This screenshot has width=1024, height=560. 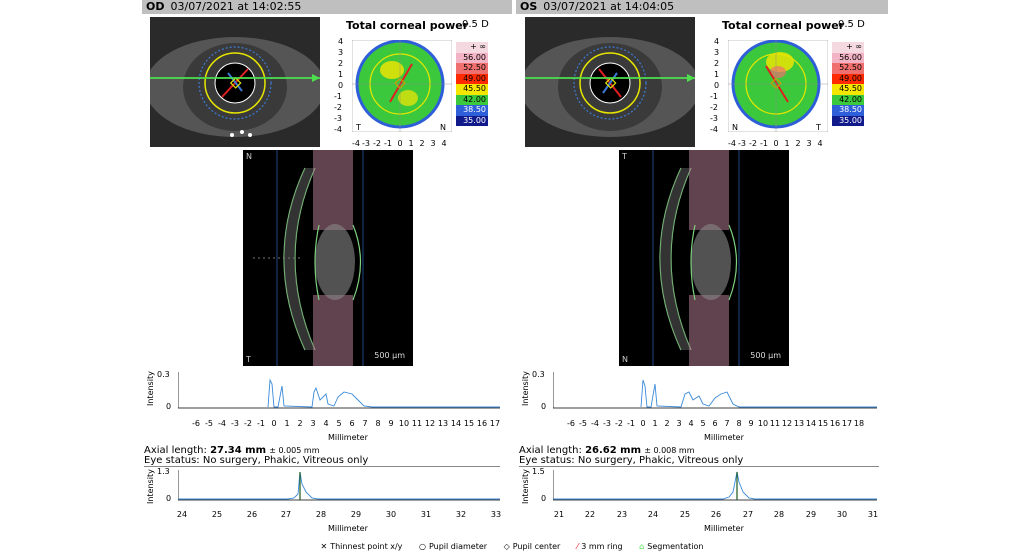 I want to click on os-map-title: Total corneal power, so click(x=783, y=25).